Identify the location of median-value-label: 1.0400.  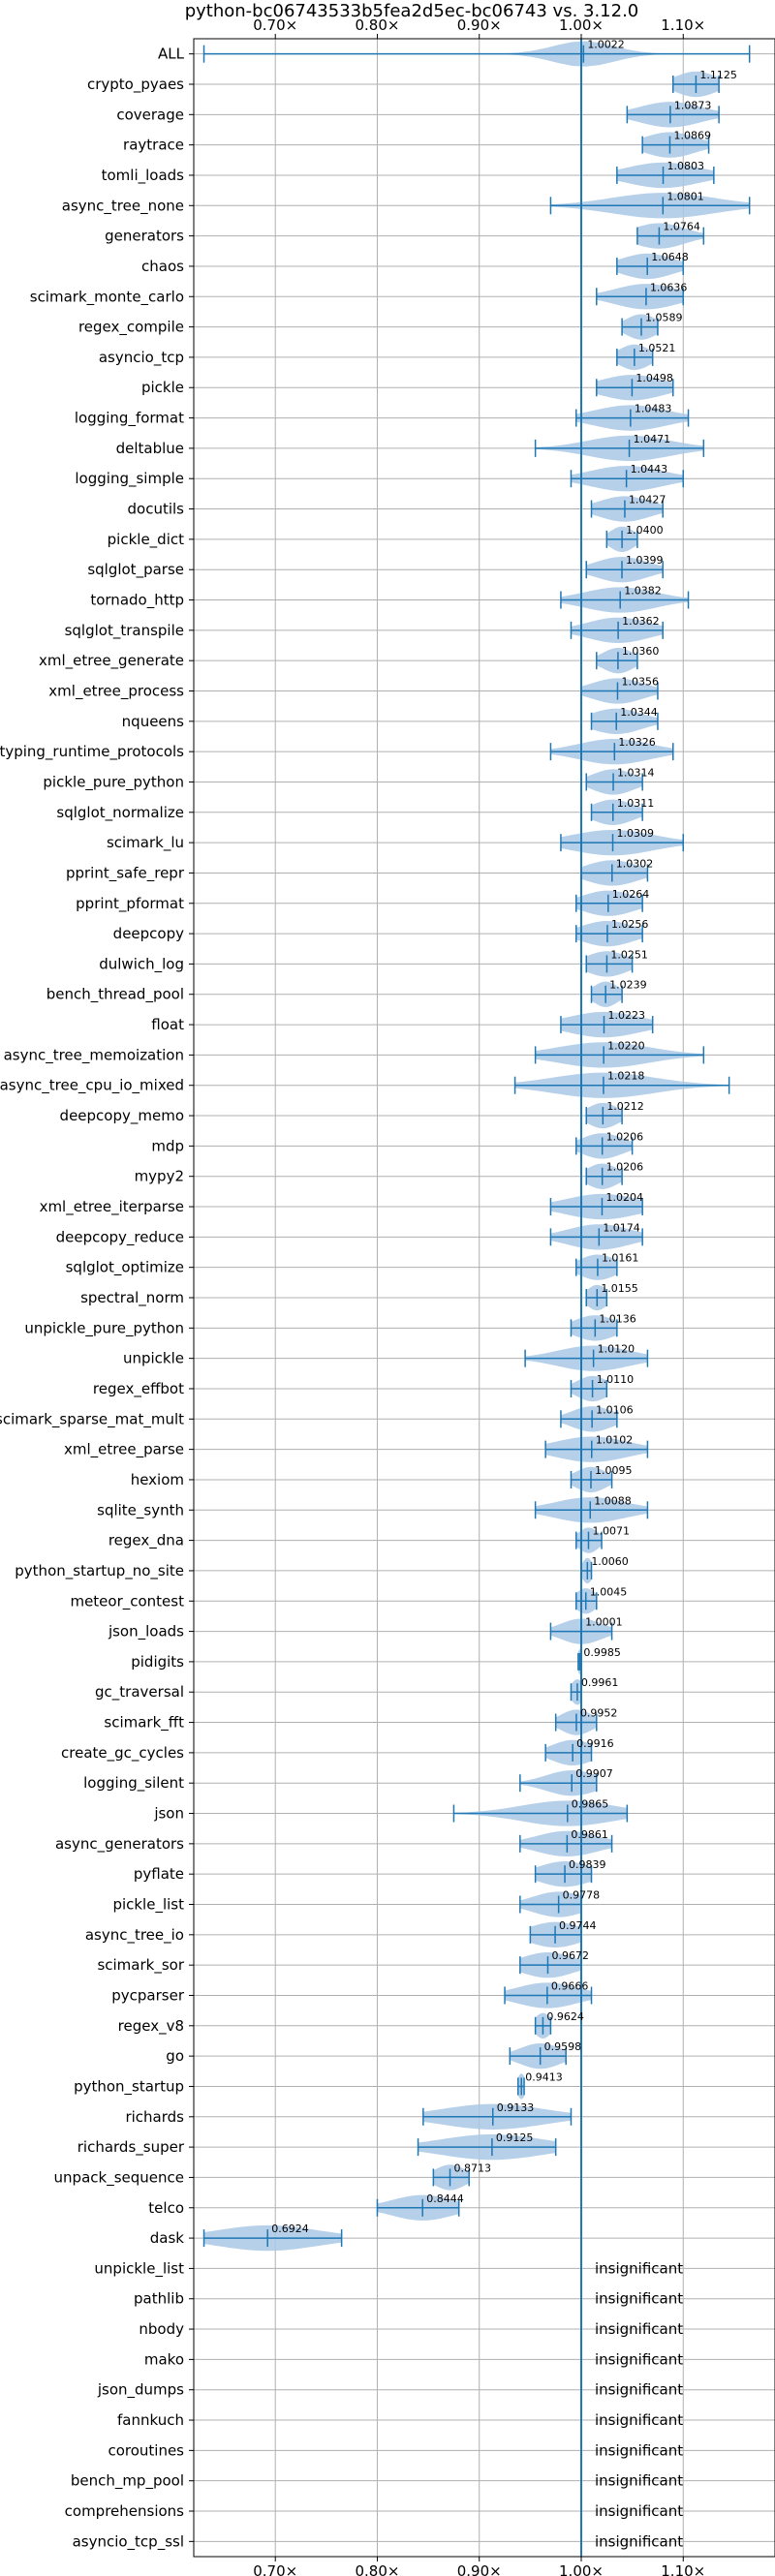
(645, 530).